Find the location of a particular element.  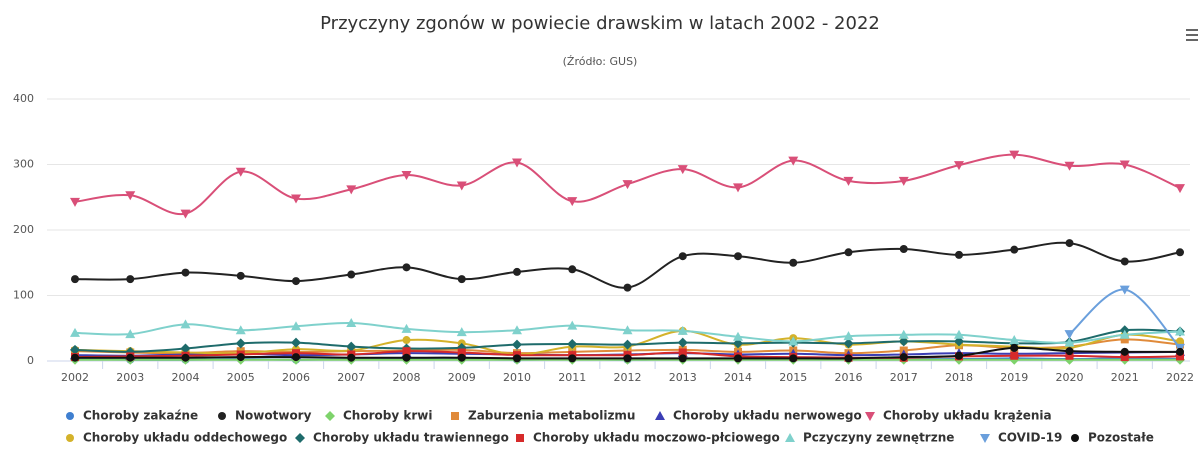

legend-label: Zaburzenia metabolizmu is located at coordinates (551, 416).